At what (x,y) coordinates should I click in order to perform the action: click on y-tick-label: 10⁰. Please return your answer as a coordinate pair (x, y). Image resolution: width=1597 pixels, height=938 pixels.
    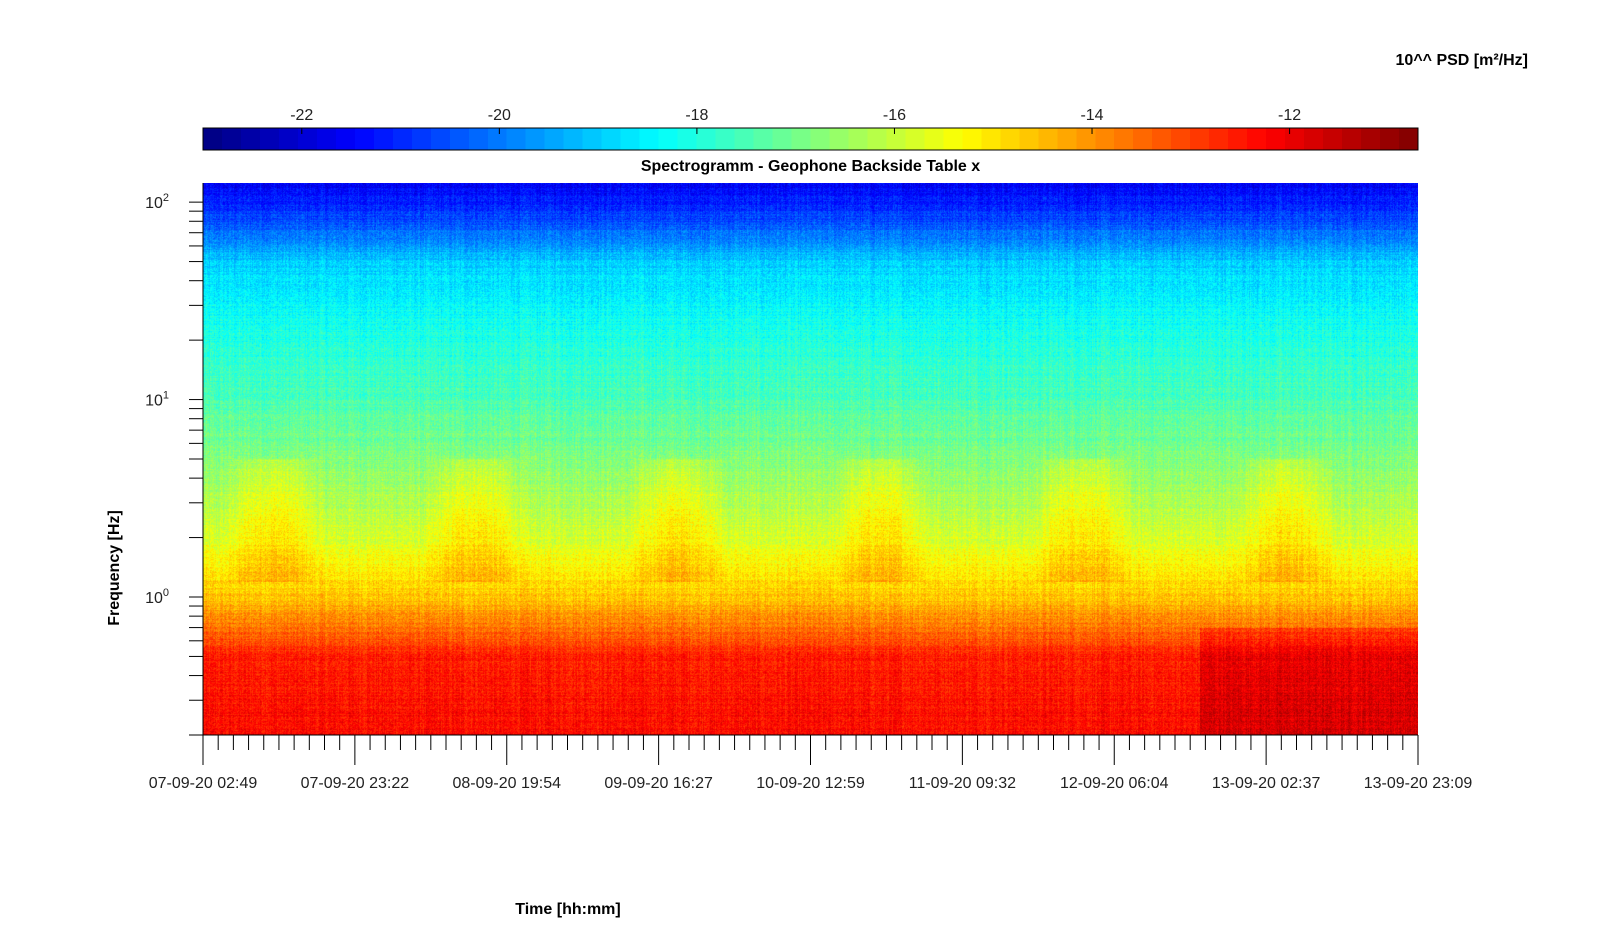
    Looking at the image, I should click on (157, 597).